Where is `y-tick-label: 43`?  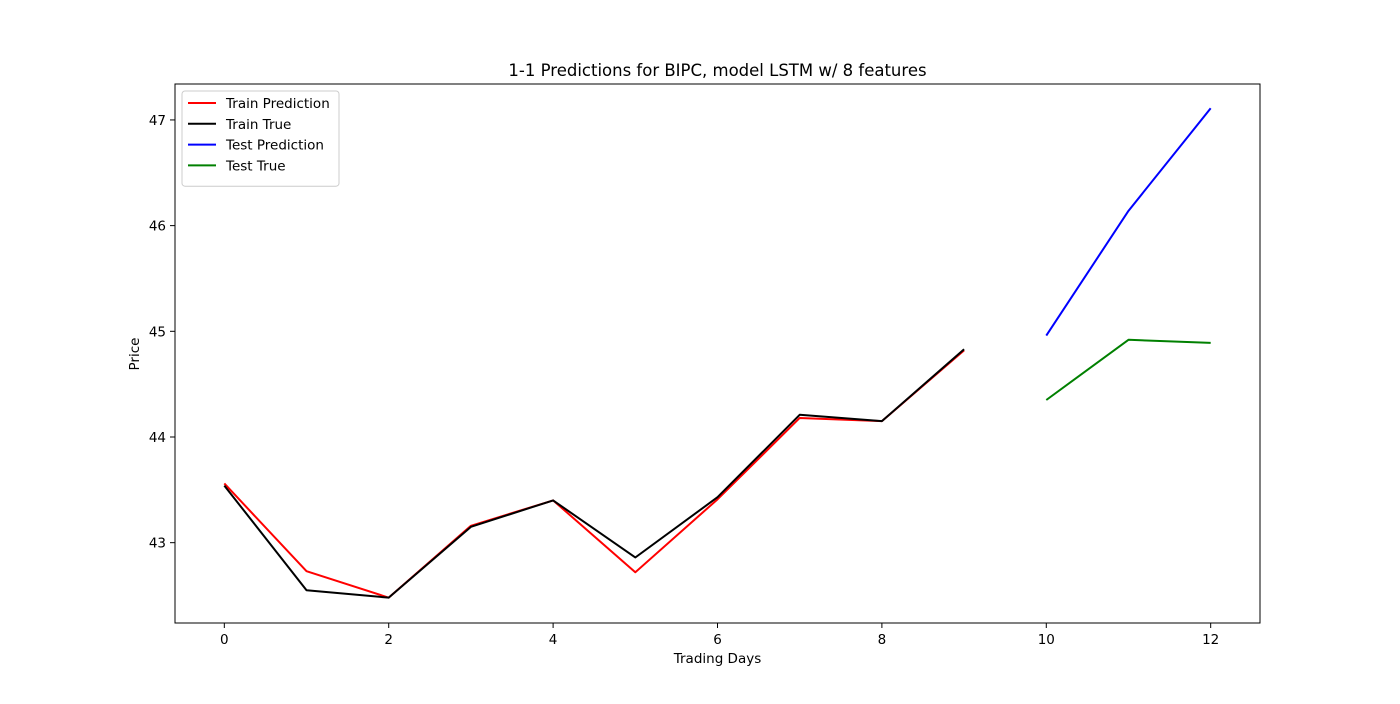
y-tick-label: 43 is located at coordinates (157, 544).